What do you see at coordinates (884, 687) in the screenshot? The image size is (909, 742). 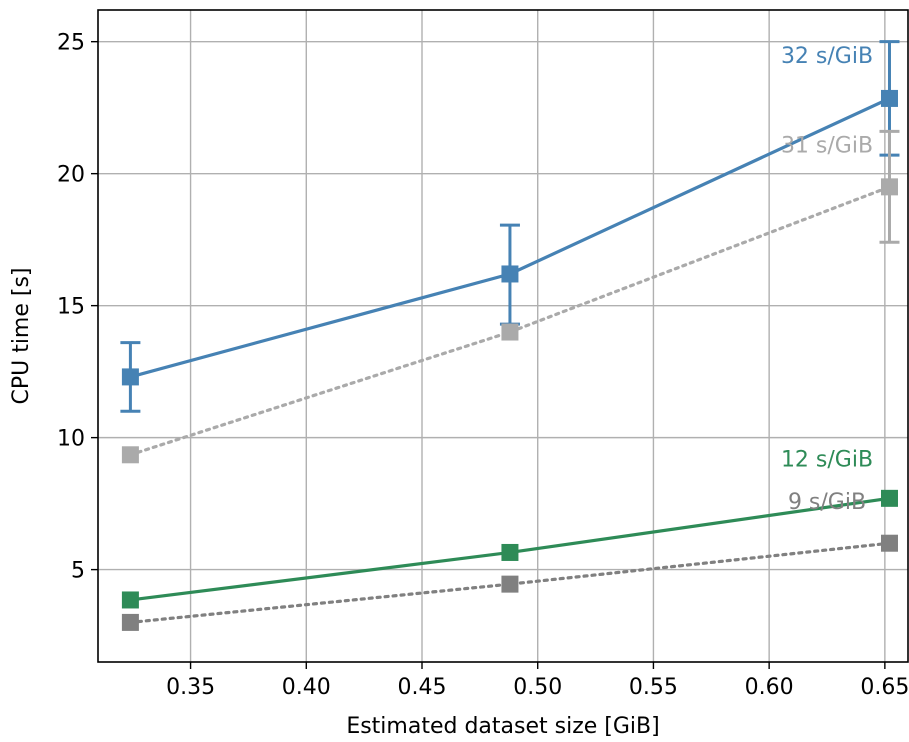 I see `x-tick-label: 0.65` at bounding box center [884, 687].